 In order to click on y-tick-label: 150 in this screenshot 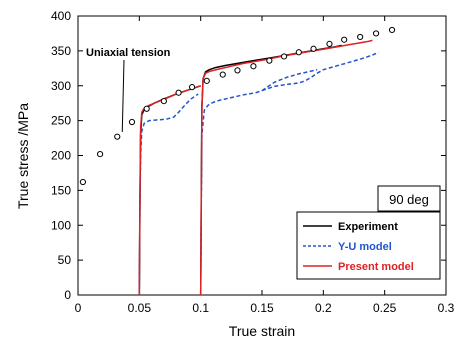, I will do `click(61, 190)`.